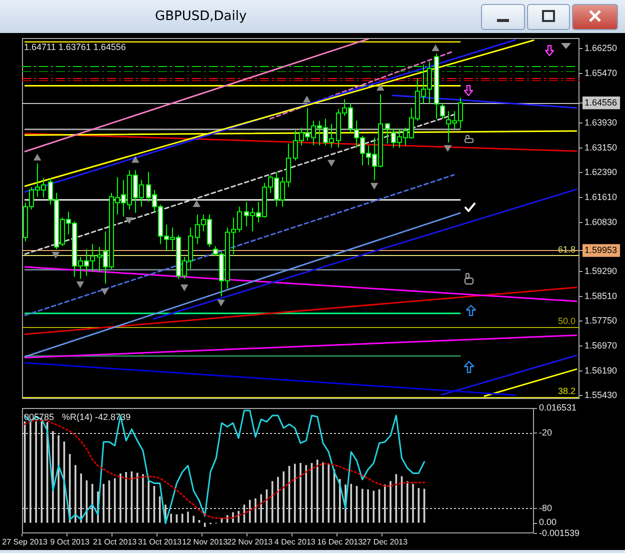  What do you see at coordinates (601, 395) in the screenshot?
I see `y-tick-label: 1.55430` at bounding box center [601, 395].